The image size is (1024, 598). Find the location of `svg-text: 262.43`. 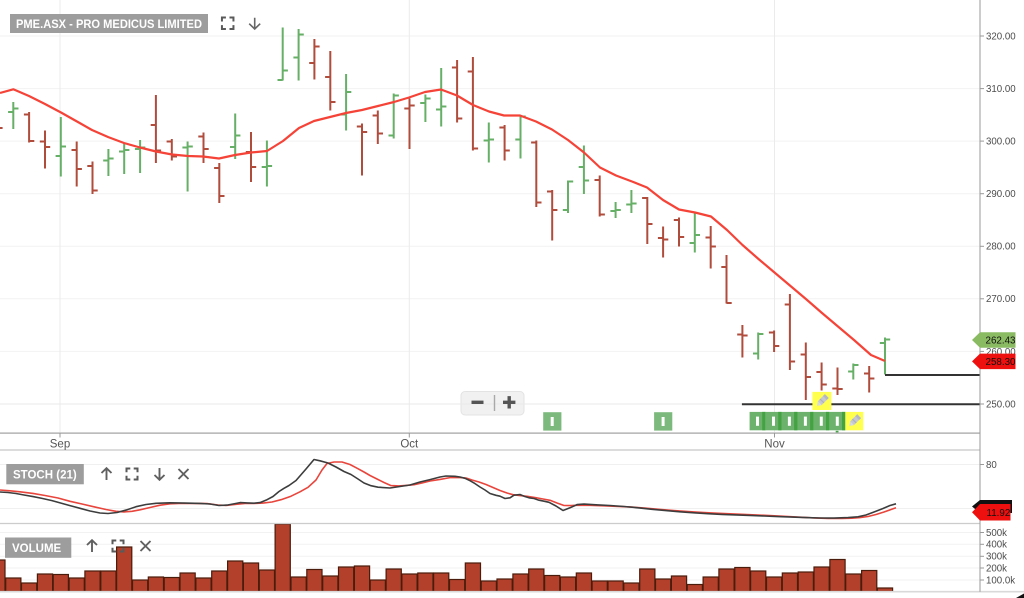

svg-text: 262.43 is located at coordinates (1001, 341).